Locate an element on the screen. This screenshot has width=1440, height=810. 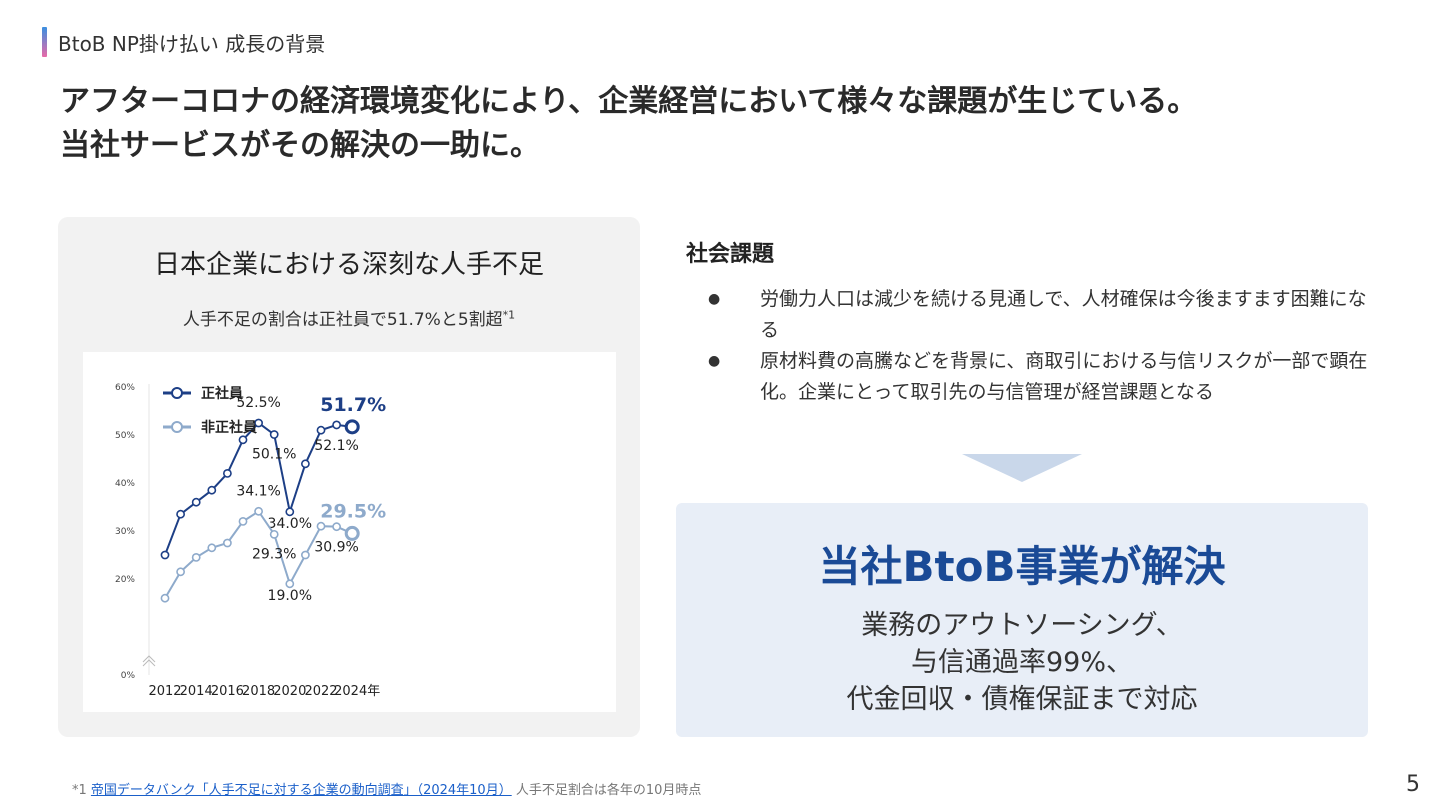
data-label: 30.9% is located at coordinates (336, 548).